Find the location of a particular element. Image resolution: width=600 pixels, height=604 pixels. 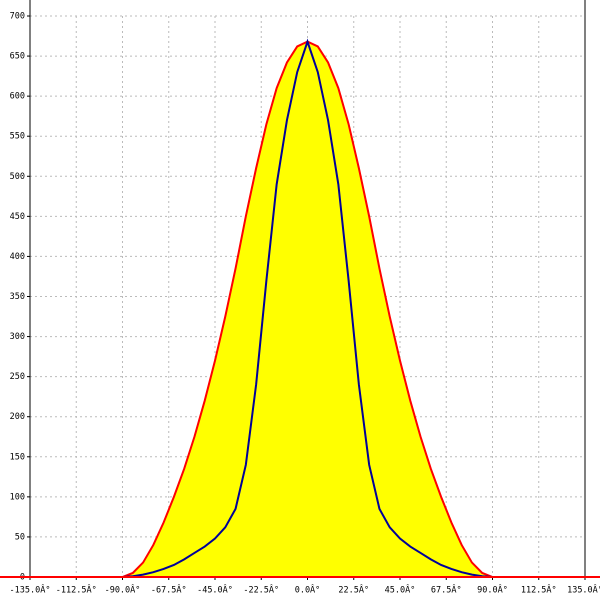

x-tick-label: 45.0Â° is located at coordinates (400, 590).